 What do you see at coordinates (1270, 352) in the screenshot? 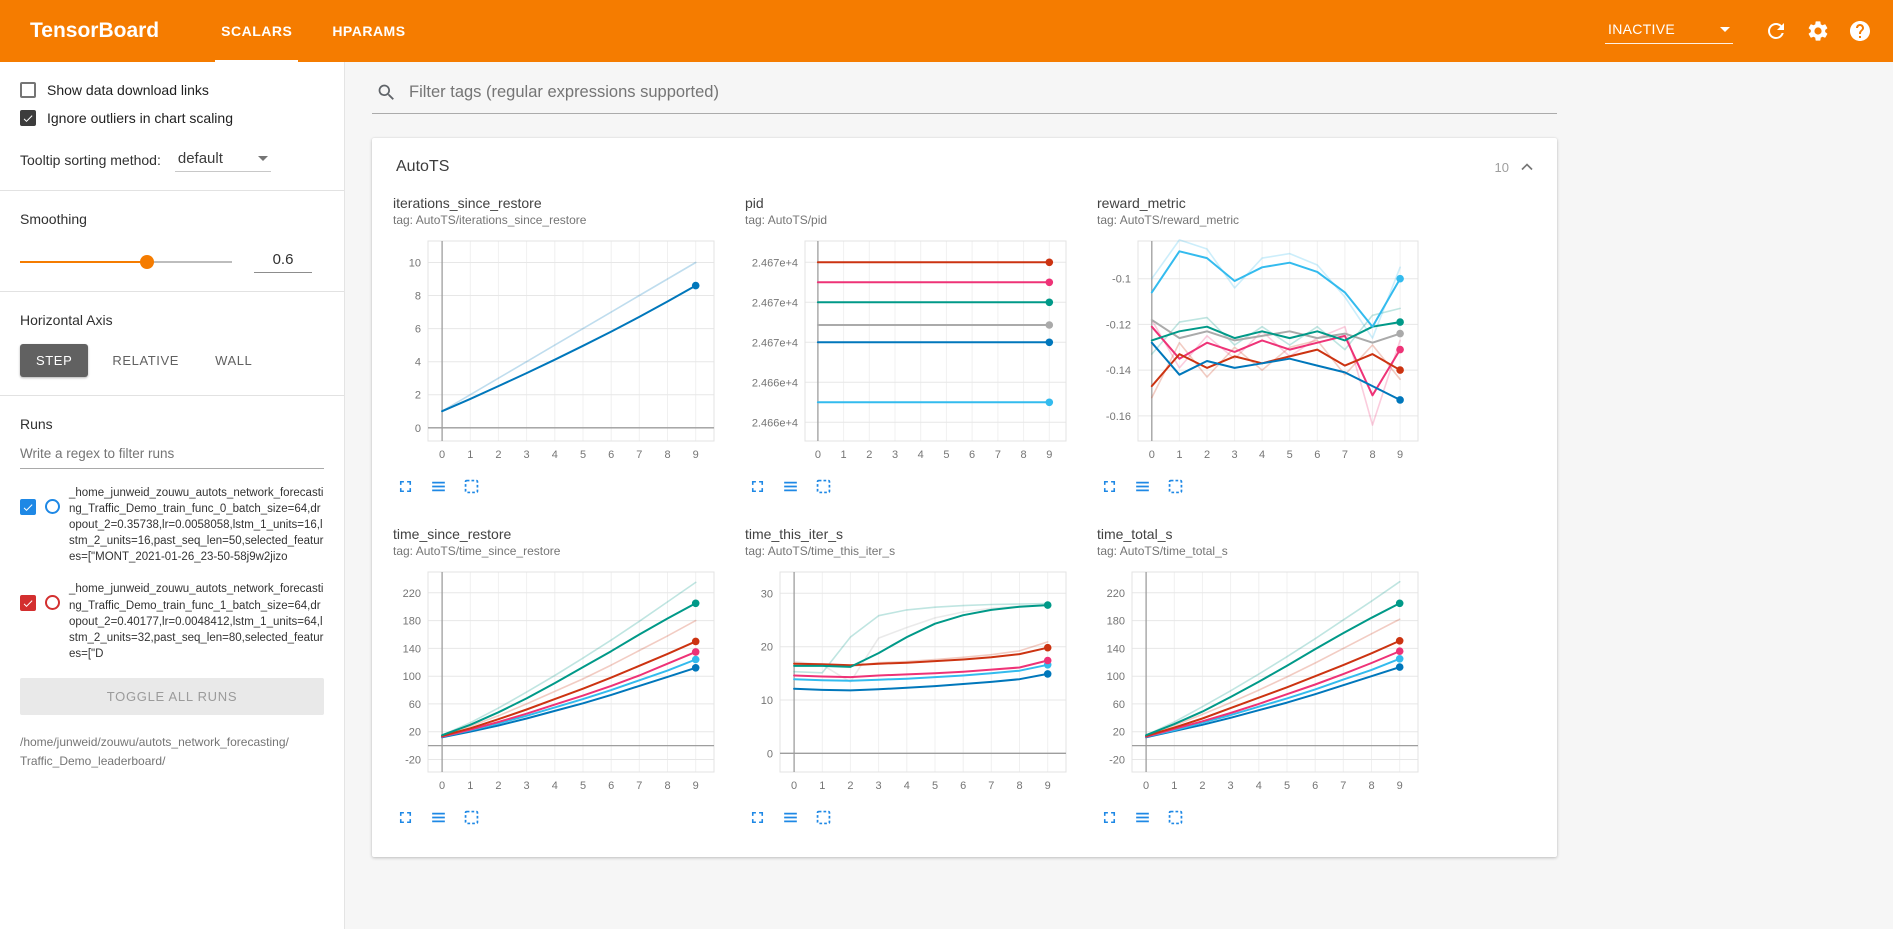
I see `line-chart: 0 1 2 3 4 5 6 7 8 9 -0.1 -0.12 -0.14 -0.16` at bounding box center [1270, 352].